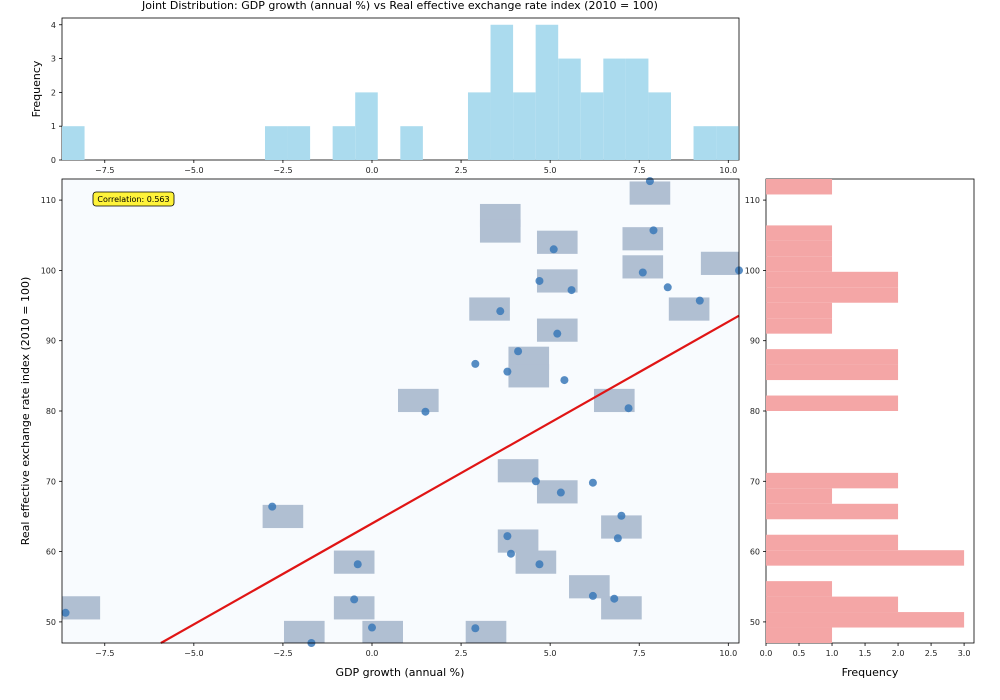 Image resolution: width=1000 pixels, height=700 pixels. What do you see at coordinates (53, 25) in the screenshot?
I see `top-y-tick-label: 4` at bounding box center [53, 25].